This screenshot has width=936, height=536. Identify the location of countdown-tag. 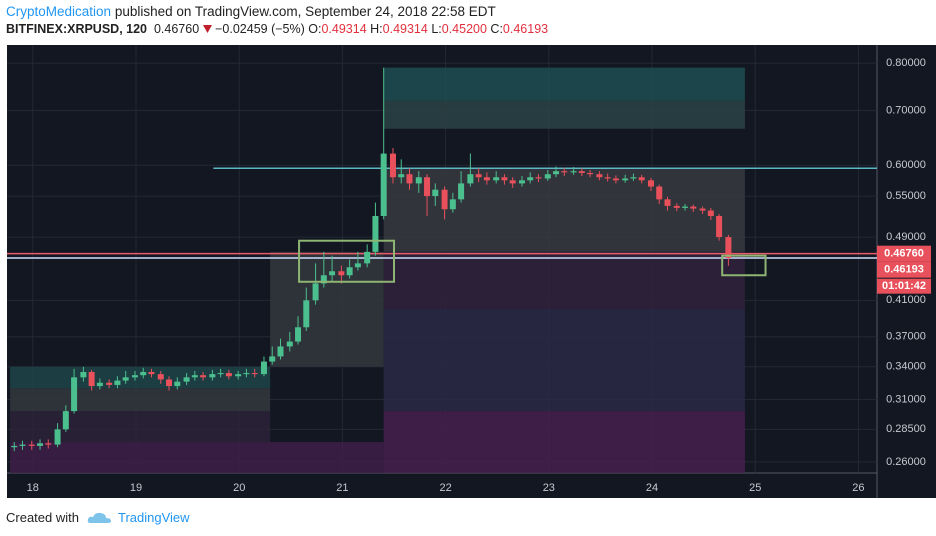
(904, 286).